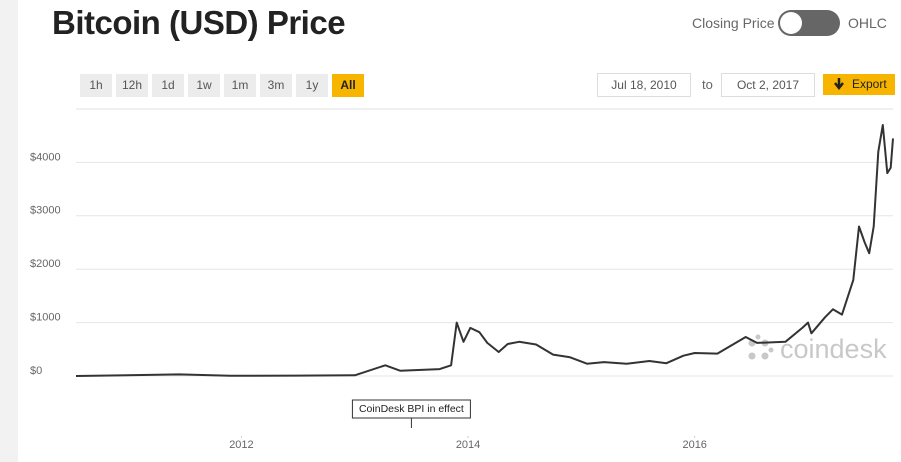  I want to click on export-icon, so click(839, 84).